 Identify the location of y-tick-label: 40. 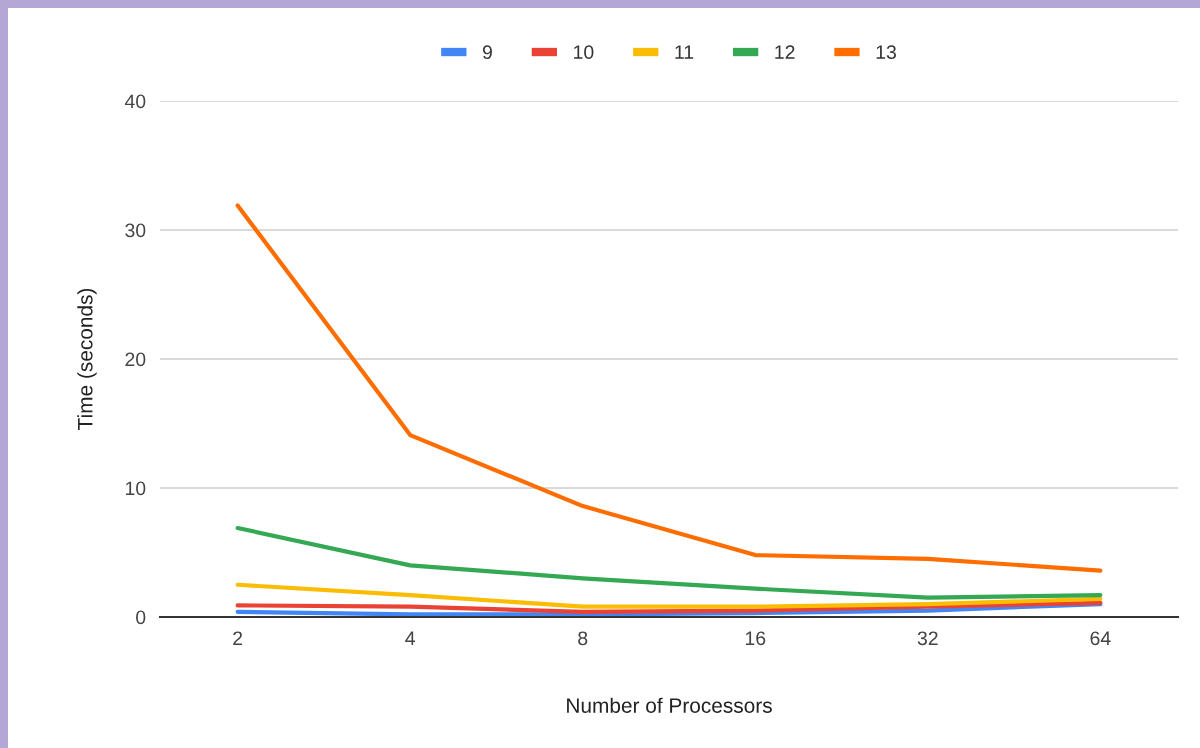
(135, 101).